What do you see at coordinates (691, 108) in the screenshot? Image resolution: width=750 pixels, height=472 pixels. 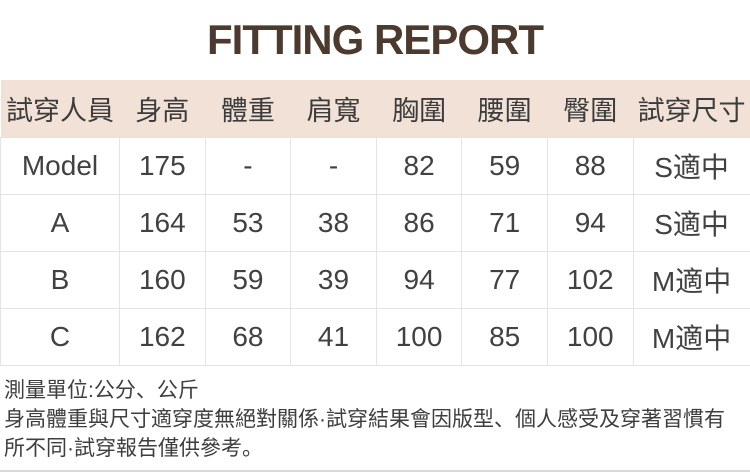 I see `column-header: 試穿尺寸` at bounding box center [691, 108].